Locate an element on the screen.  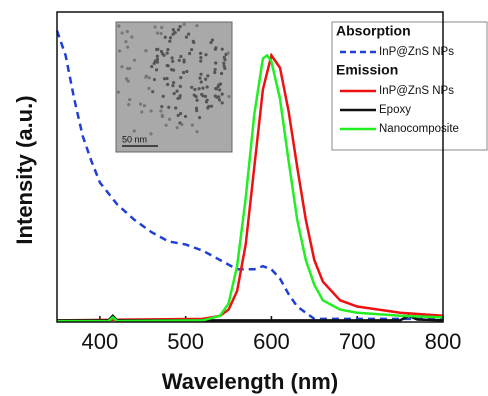
x-tick-label: 600 is located at coordinates (271, 341).